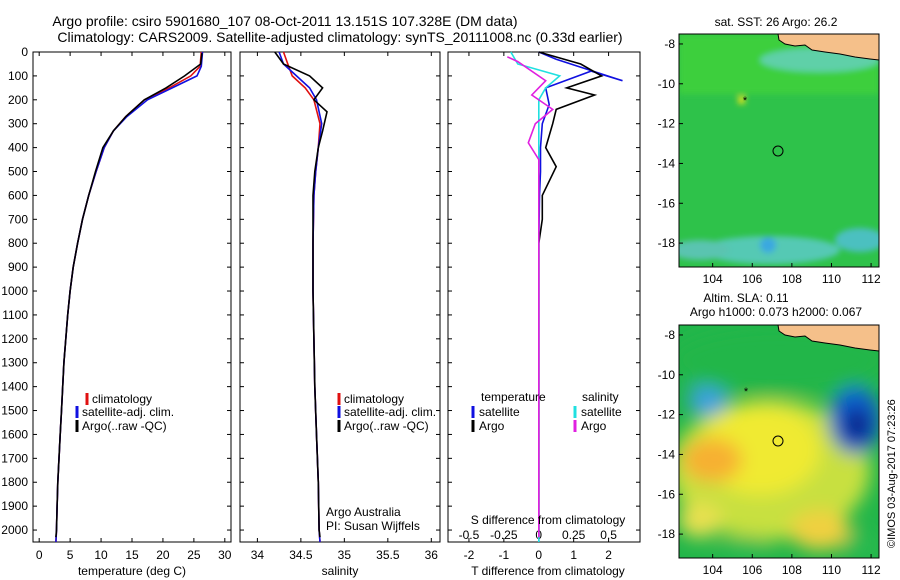 The height and width of the screenshot is (580, 900). I want to click on difference-xlabel-top: S difference from climatology, so click(548, 520).